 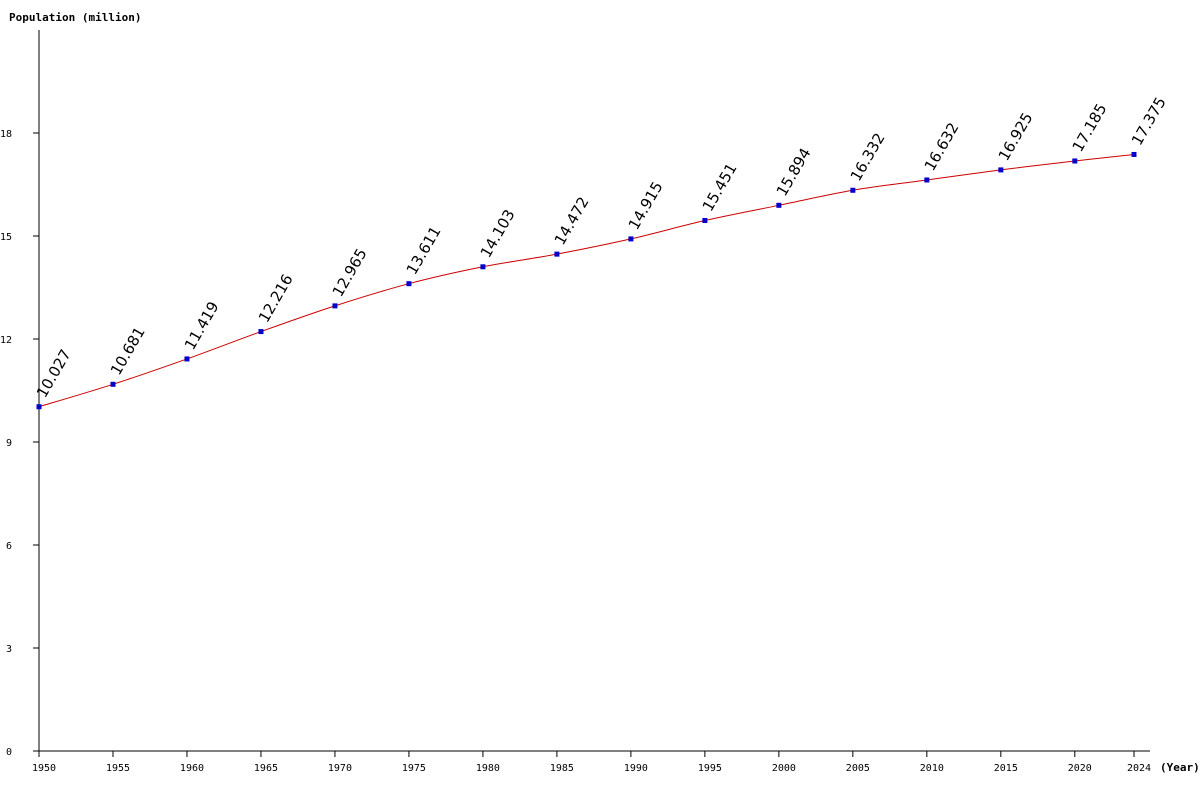 What do you see at coordinates (1090, 128) in the screenshot?
I see `data-point-label: 17.185` at bounding box center [1090, 128].